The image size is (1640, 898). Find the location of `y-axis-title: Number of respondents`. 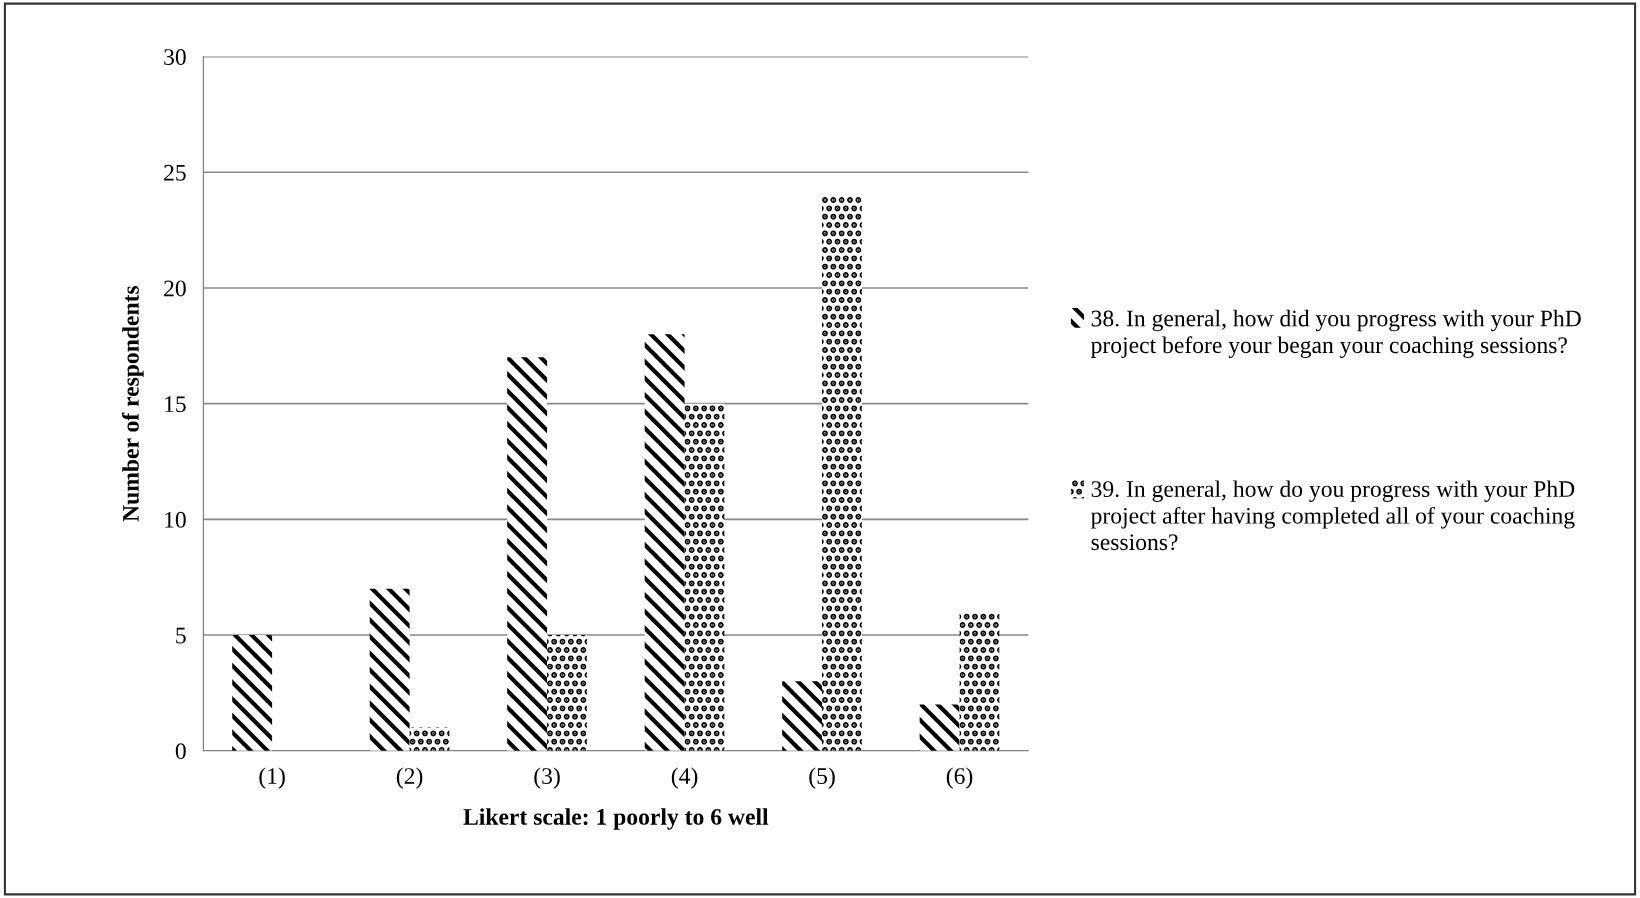

y-axis-title: Number of respondents is located at coordinates (132, 403).